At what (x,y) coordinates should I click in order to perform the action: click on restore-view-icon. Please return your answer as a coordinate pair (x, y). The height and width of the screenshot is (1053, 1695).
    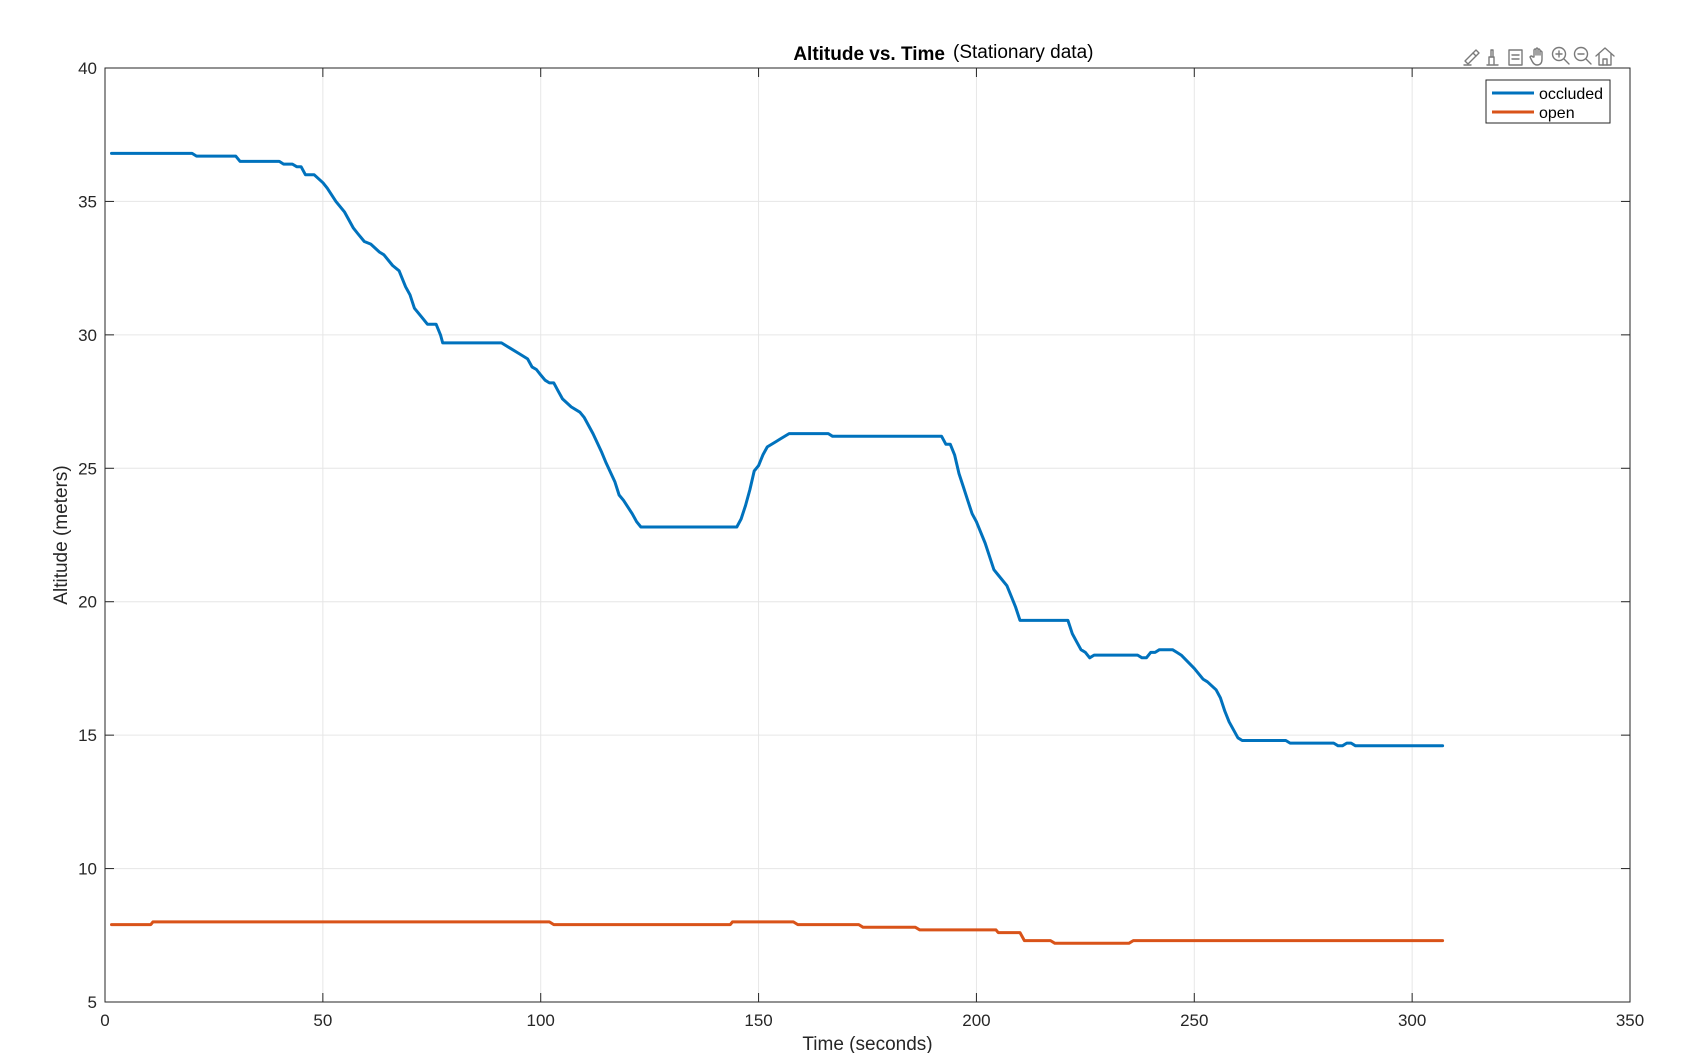
    Looking at the image, I should click on (1515, 57).